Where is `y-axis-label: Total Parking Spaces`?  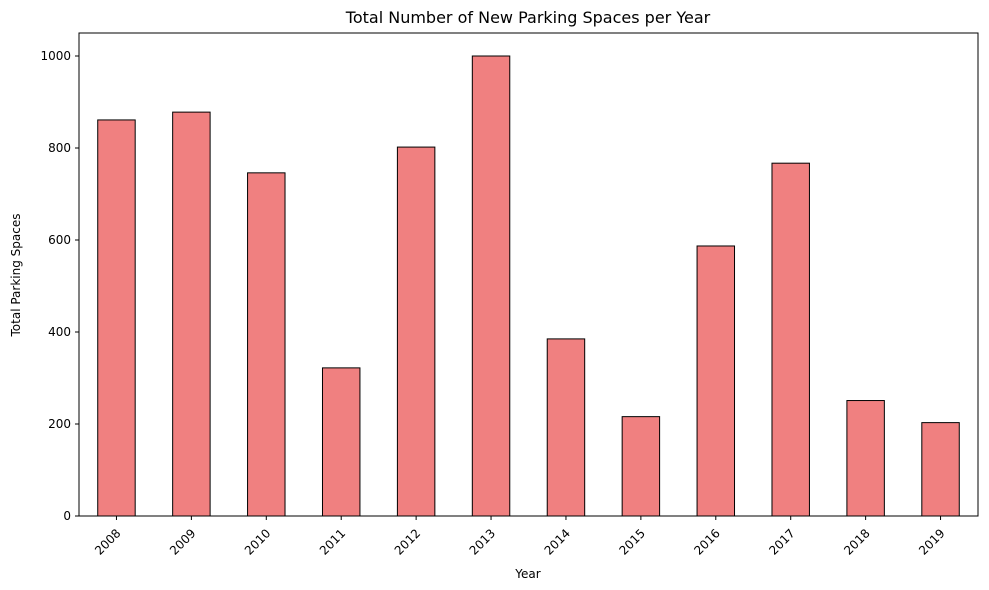 y-axis-label: Total Parking Spaces is located at coordinates (16, 276).